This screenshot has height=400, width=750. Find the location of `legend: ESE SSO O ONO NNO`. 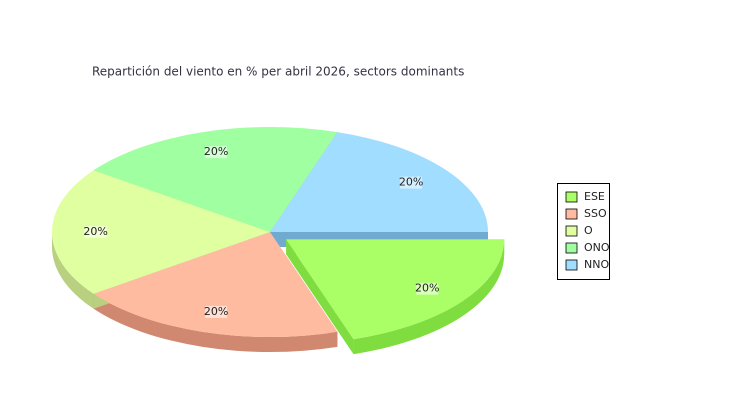

legend: ESE SSO O ONO NNO is located at coordinates (583, 231).